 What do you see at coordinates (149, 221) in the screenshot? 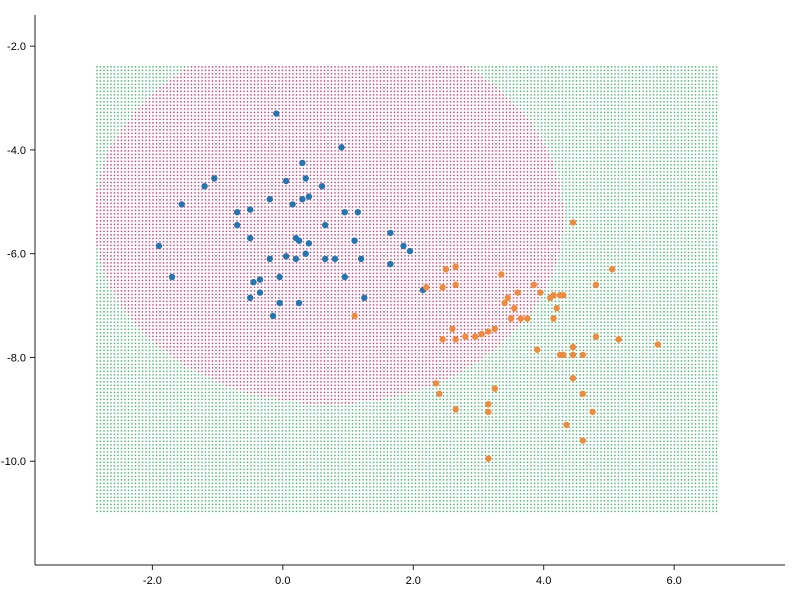
I see `grid-dot-1964` at bounding box center [149, 221].